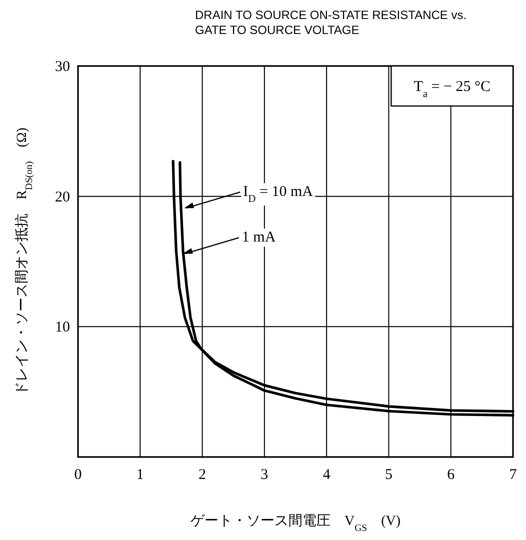  Describe the element at coordinates (78, 475) in the screenshot. I see `x-tick-label: 0` at that location.